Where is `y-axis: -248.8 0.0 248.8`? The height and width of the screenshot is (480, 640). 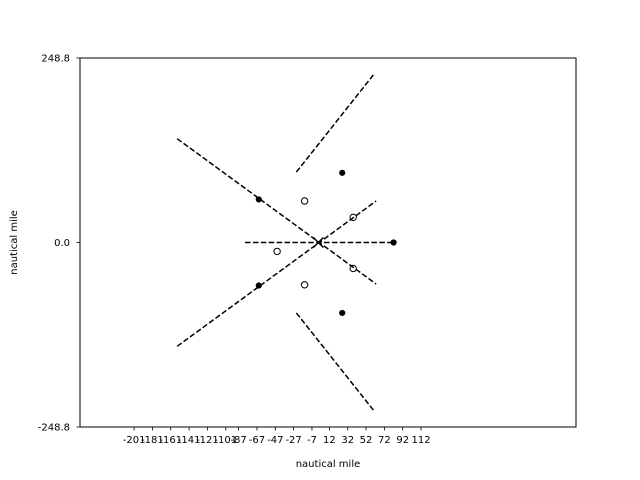
y-axis: -248.8 0.0 248.8 is located at coordinates (59, 244).